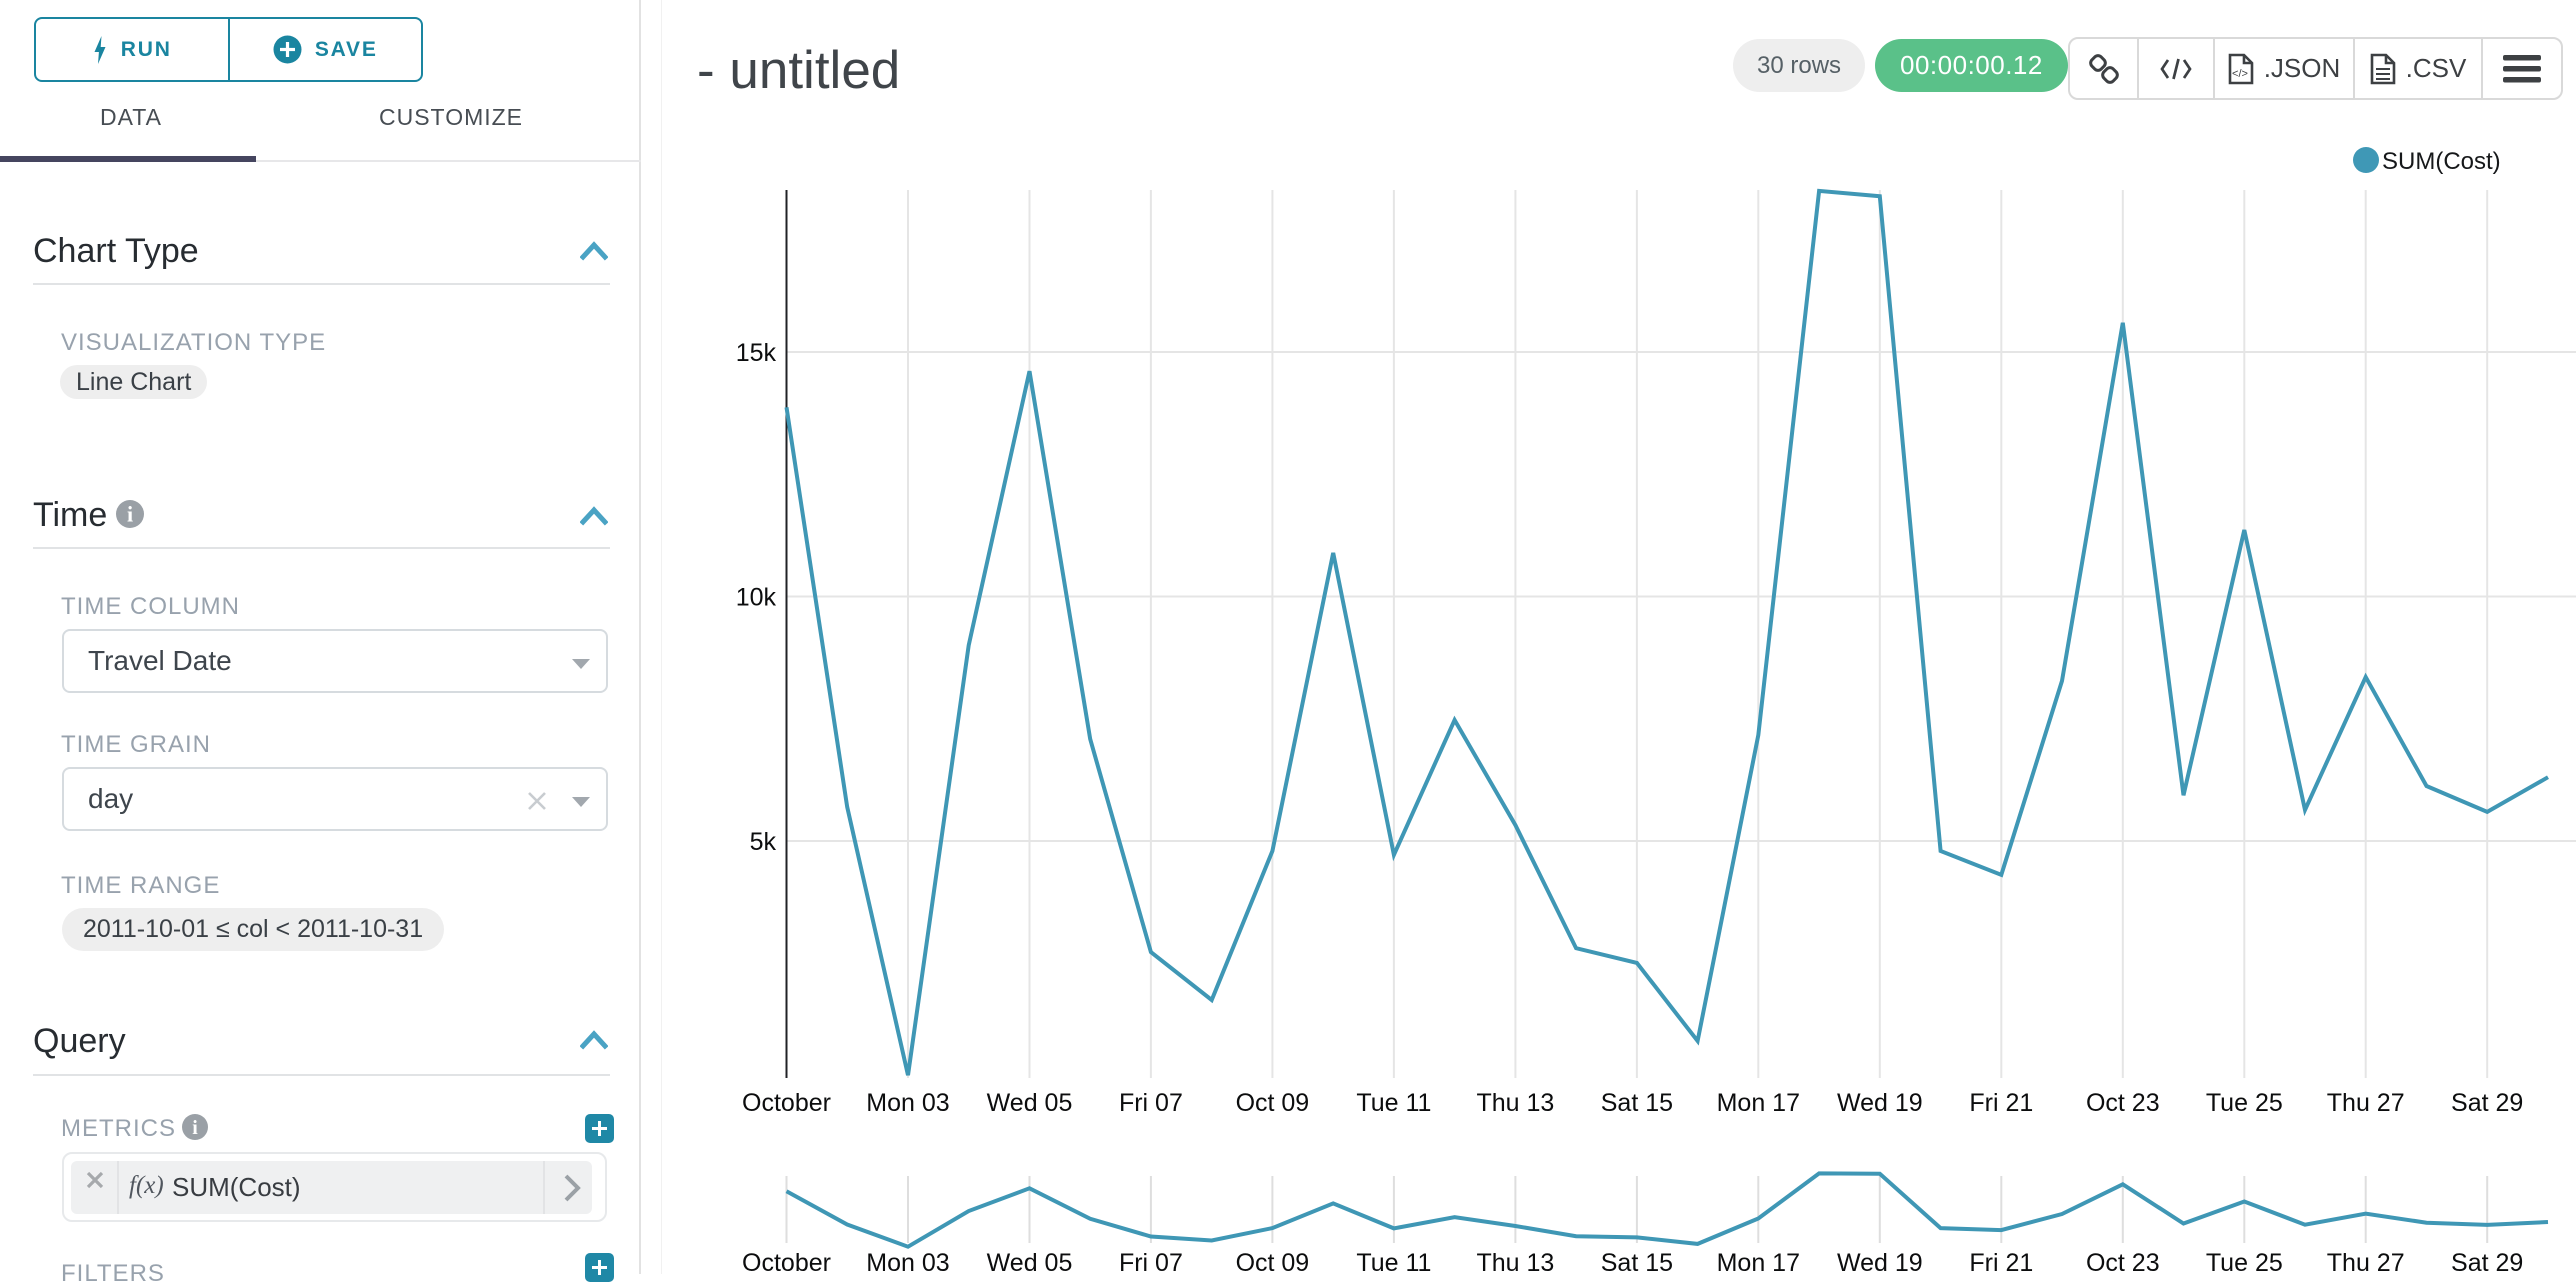  Describe the element at coordinates (756, 353) in the screenshot. I see `svg-text: 15k` at that location.